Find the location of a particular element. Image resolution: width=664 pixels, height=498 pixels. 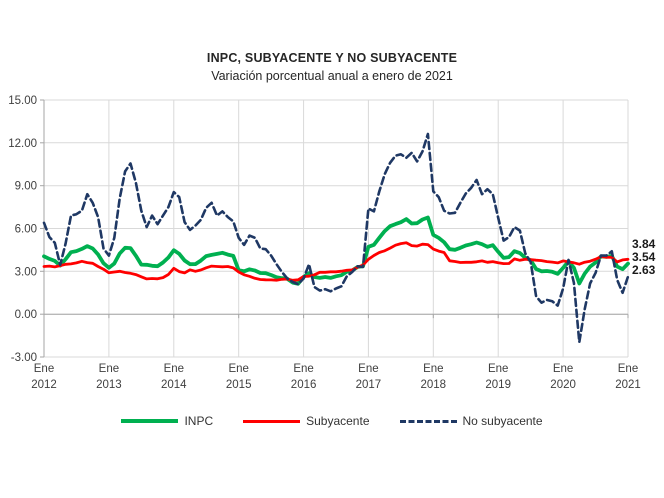

legend-line-swatch-inpc is located at coordinates (150, 421).